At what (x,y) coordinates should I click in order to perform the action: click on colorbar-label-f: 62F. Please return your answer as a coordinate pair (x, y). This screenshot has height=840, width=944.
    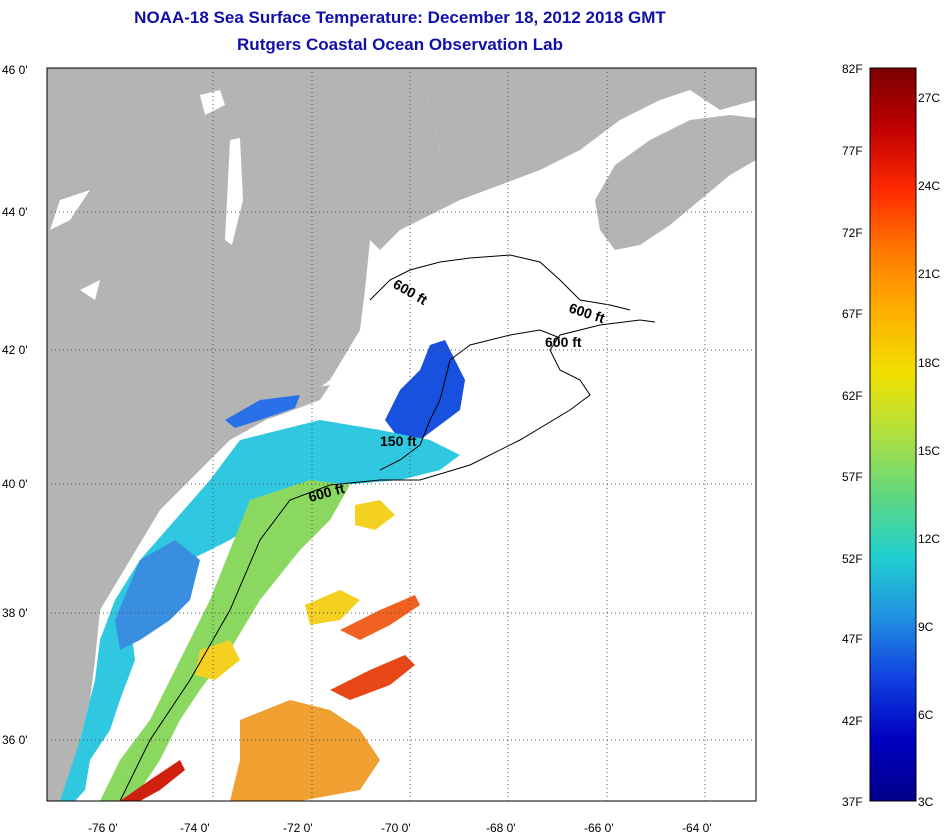
    Looking at the image, I should click on (852, 396).